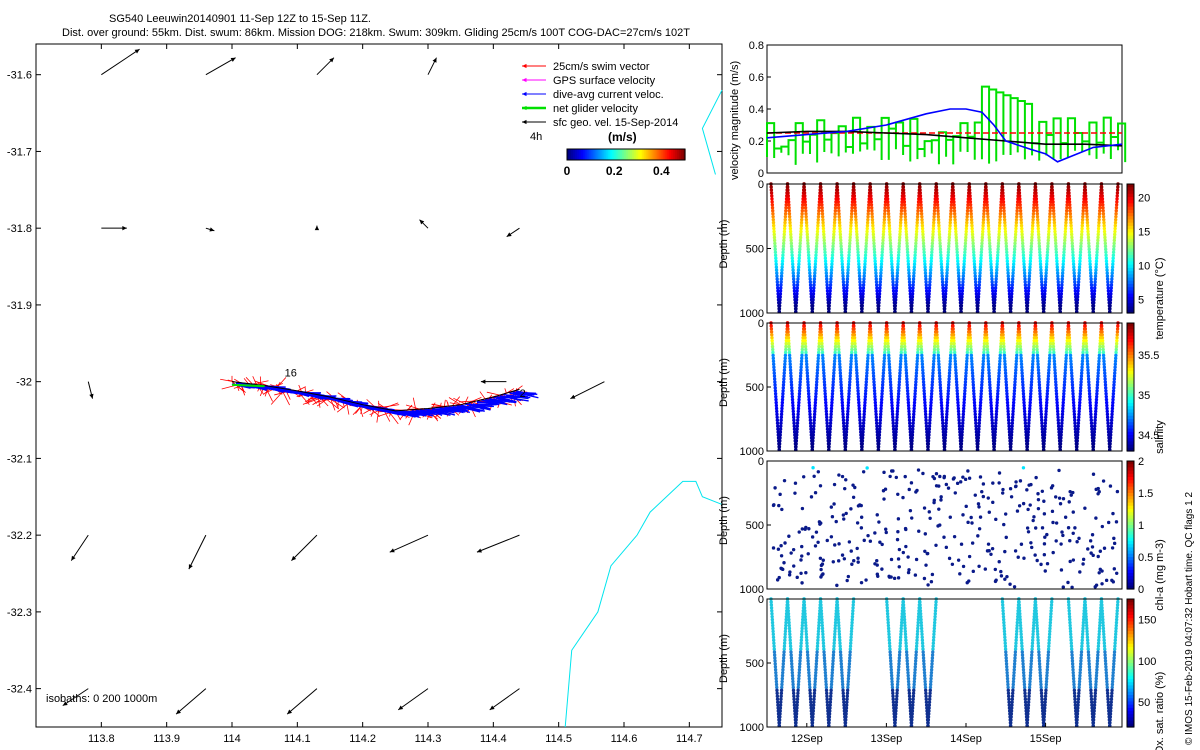 This screenshot has width=1200, height=750. What do you see at coordinates (615, 123) in the screenshot?
I see `legend-label: sfc geo. vel. 15-Sep-2014` at bounding box center [615, 123].